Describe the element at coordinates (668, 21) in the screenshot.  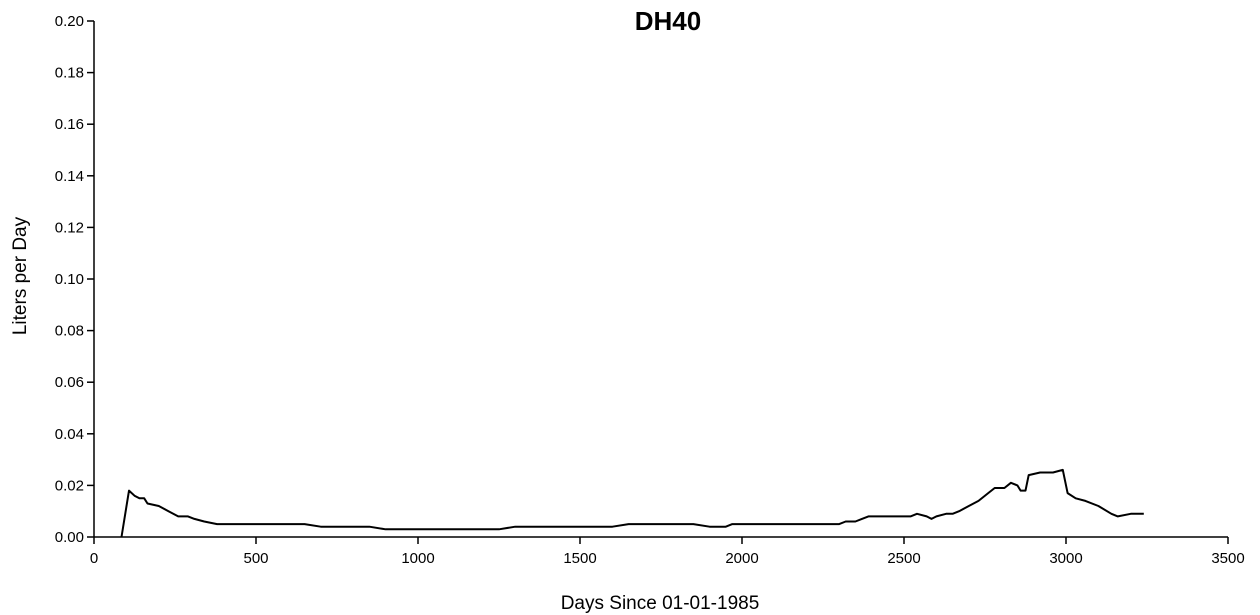
I see `chart-title: DH40` at that location.